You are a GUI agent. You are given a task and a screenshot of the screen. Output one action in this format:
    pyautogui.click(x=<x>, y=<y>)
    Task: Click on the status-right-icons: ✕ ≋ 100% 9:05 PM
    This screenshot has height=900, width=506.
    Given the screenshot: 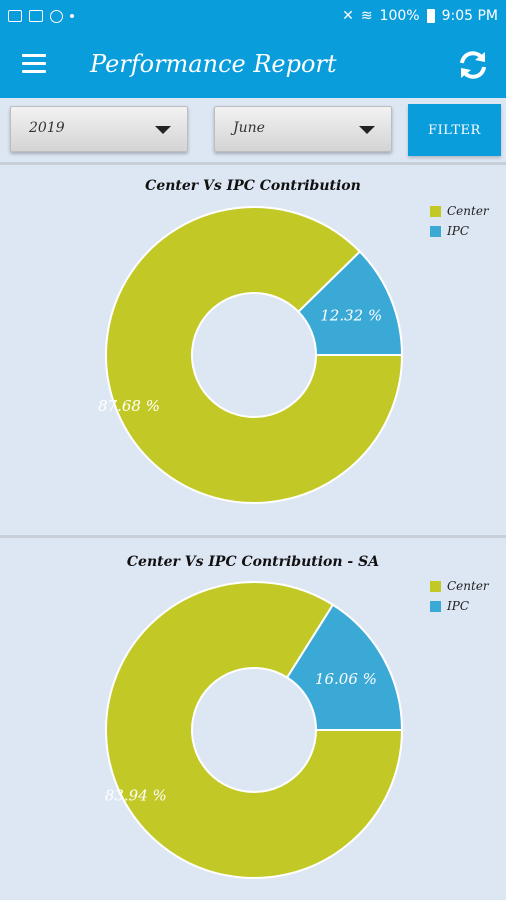 What is the action you would take?
    pyautogui.click(x=420, y=16)
    